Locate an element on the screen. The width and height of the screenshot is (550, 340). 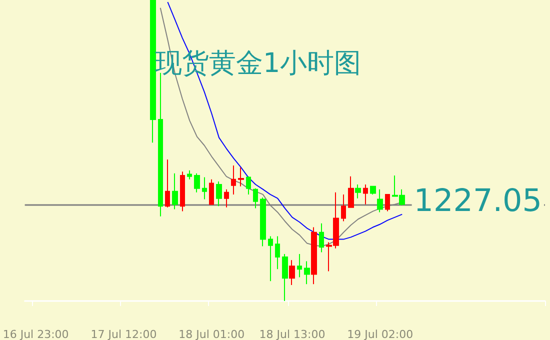
annotation: 1227.05 is located at coordinates (478, 200).